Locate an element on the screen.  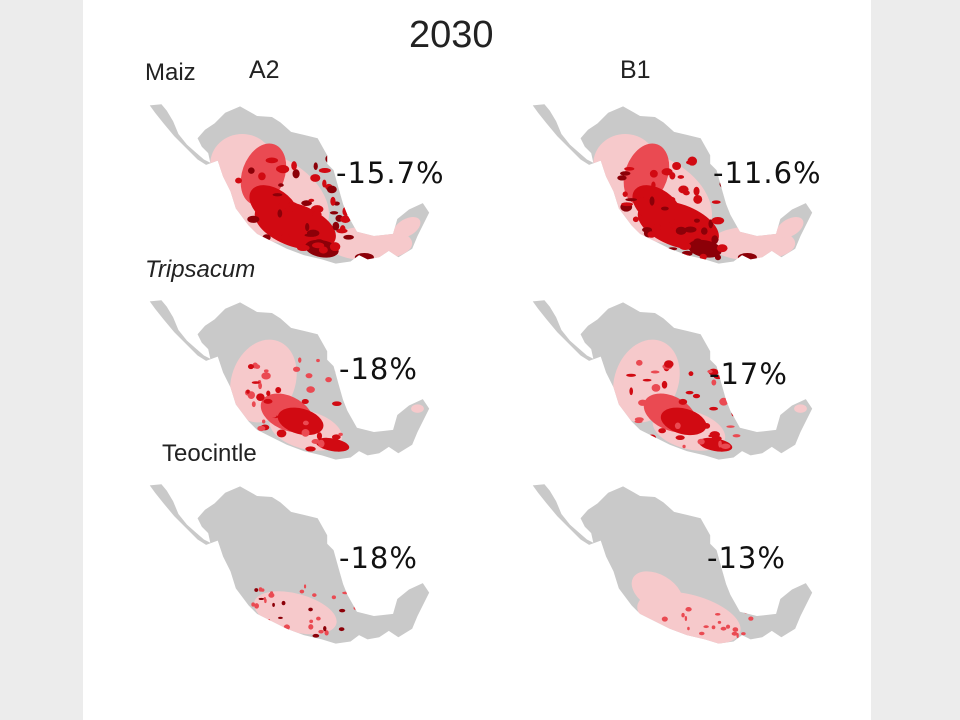
map-teocintle-b1 is located at coordinates (673, 565).